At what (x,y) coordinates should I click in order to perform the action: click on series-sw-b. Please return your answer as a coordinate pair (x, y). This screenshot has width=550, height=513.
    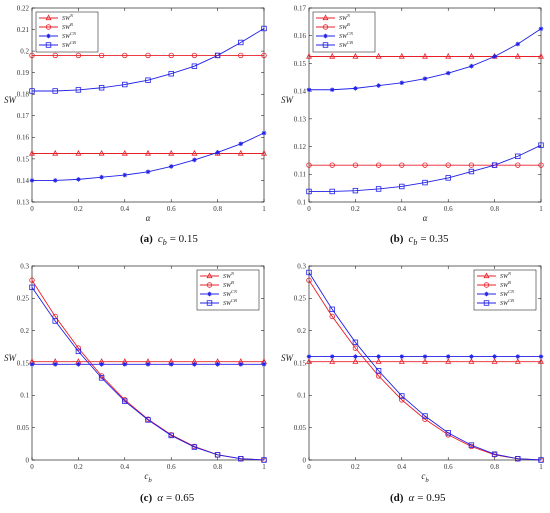
    Looking at the image, I should click on (148, 55).